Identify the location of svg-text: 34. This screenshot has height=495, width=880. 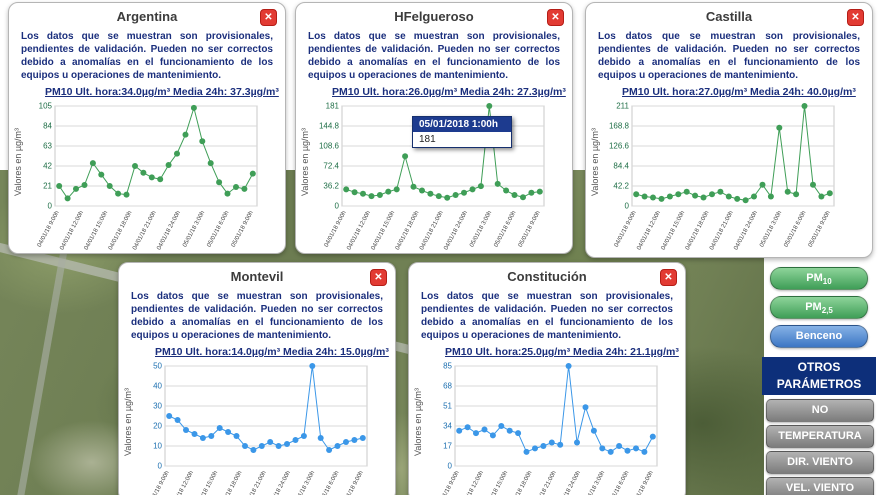
(447, 426).